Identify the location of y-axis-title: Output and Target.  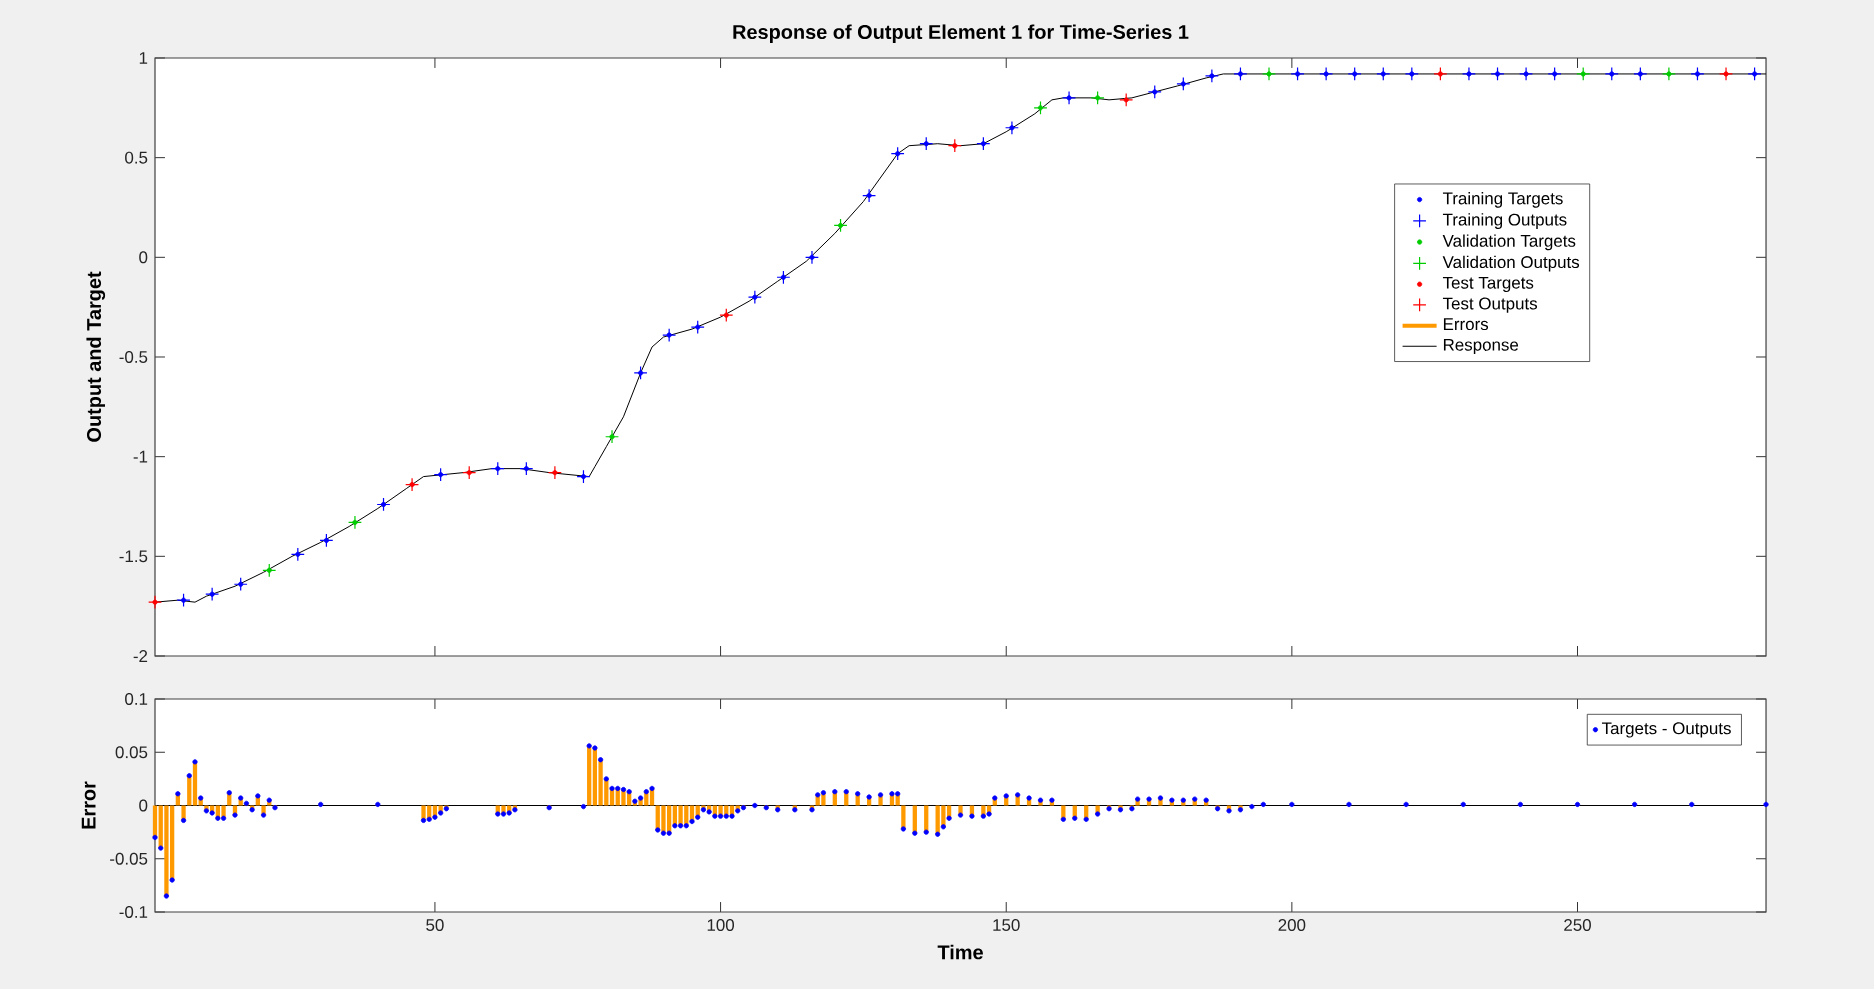
(96, 356).